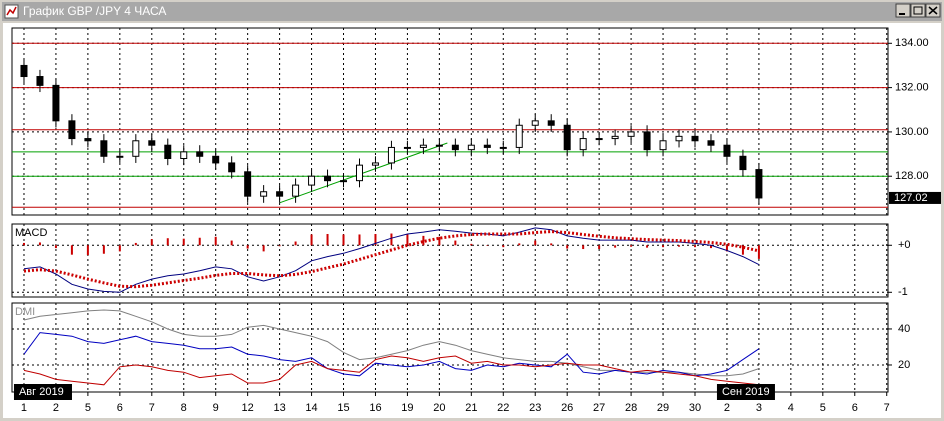 The height and width of the screenshot is (421, 944). I want to click on close-button, so click(933, 10).